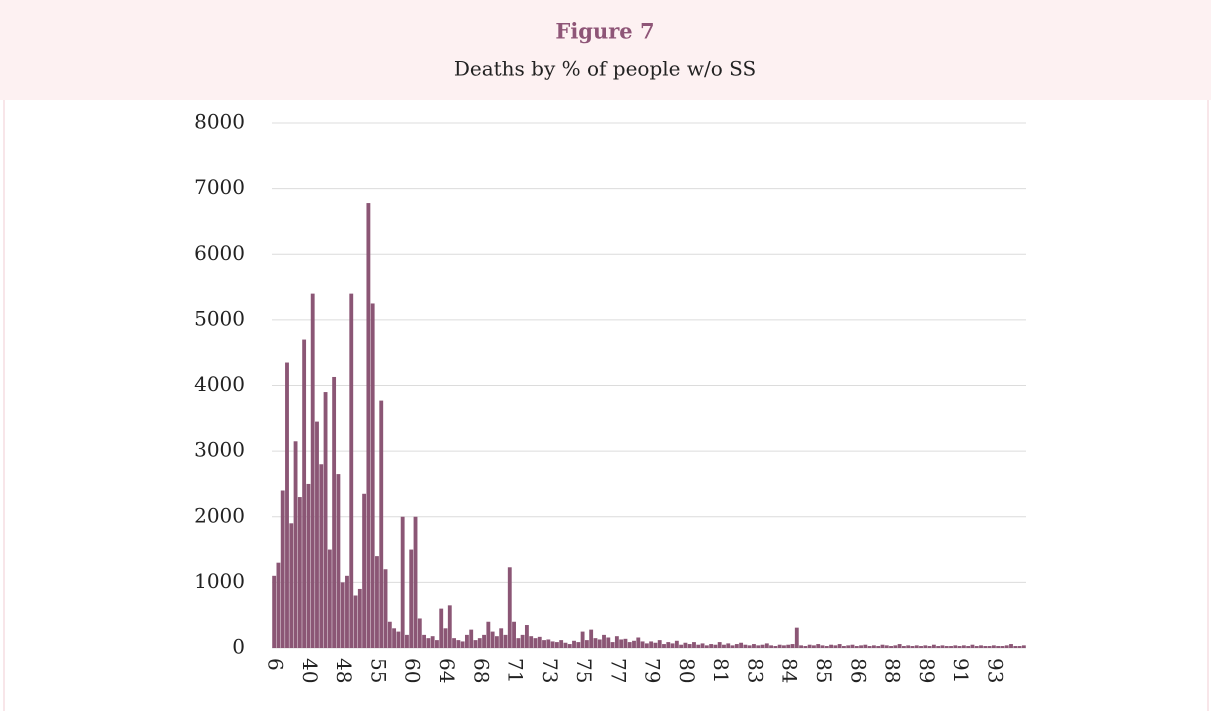  Describe the element at coordinates (219, 515) in the screenshot. I see `y-tick-label: 2000` at that location.